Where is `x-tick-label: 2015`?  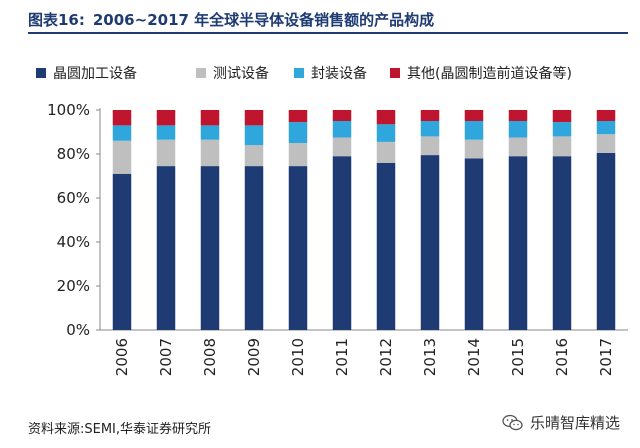
x-tick-label: 2015 is located at coordinates (518, 357).